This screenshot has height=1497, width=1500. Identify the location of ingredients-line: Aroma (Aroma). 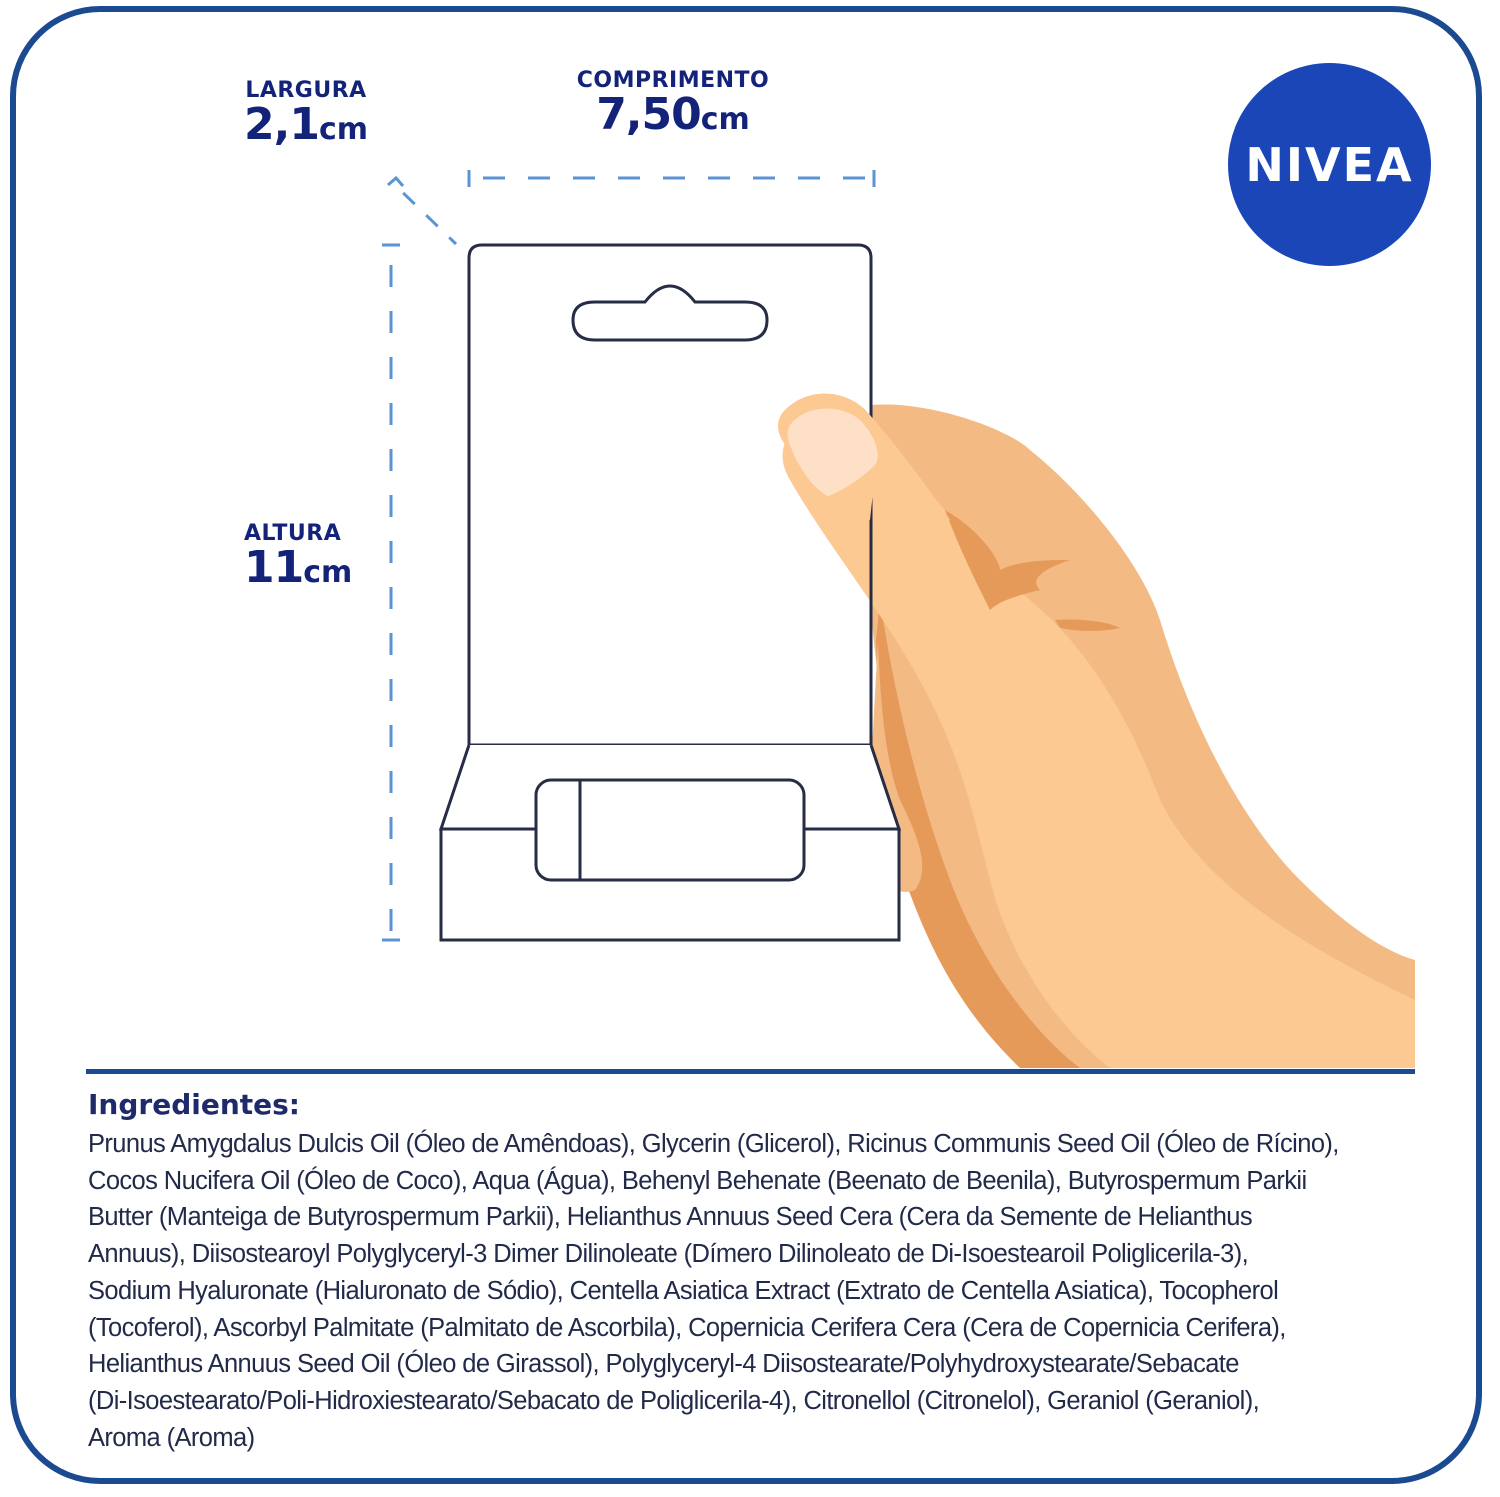
(171, 1437).